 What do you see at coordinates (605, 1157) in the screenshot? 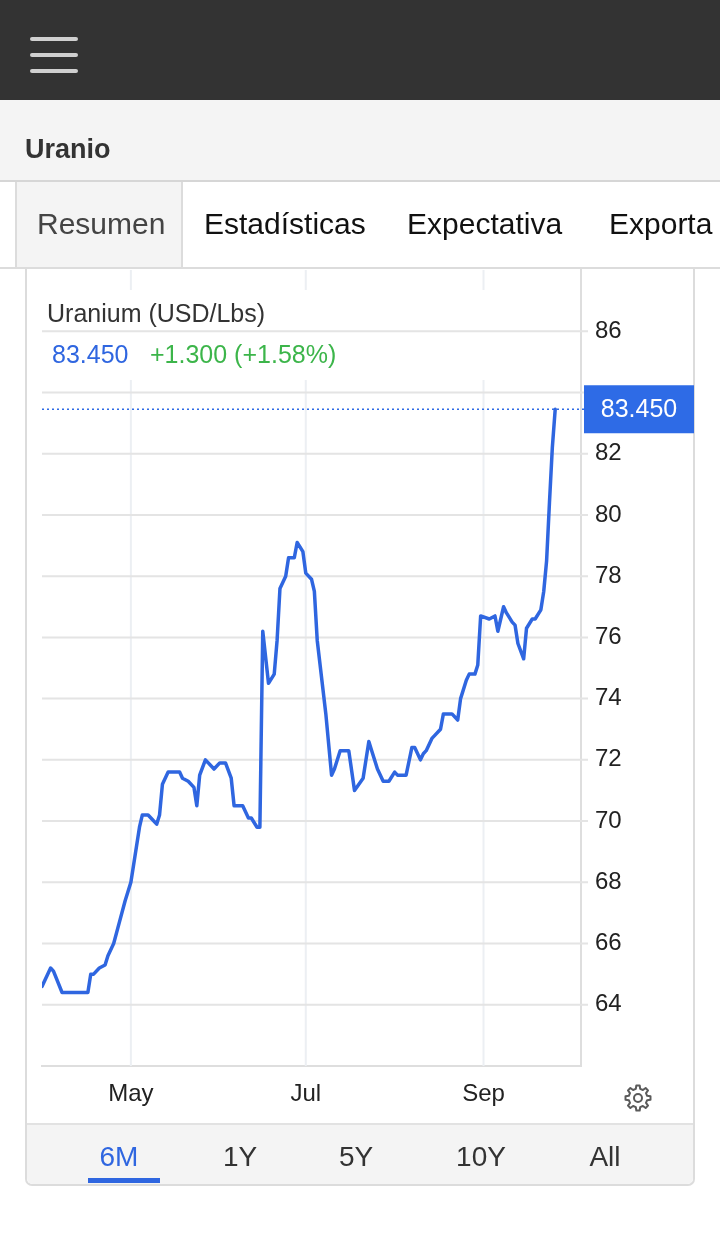
I see `text: All` at bounding box center [605, 1157].